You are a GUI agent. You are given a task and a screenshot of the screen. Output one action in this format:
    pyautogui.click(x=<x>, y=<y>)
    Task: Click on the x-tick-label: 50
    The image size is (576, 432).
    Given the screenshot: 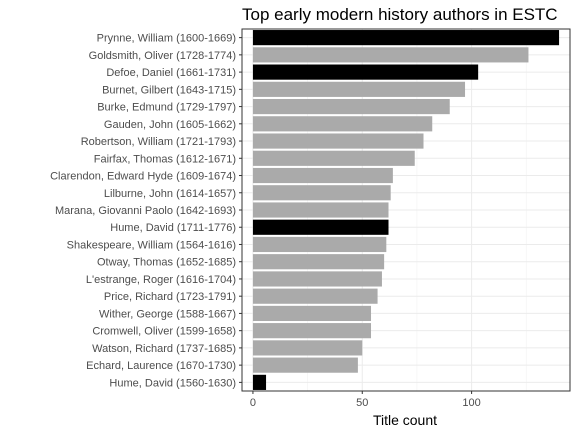 What is the action you would take?
    pyautogui.click(x=362, y=403)
    